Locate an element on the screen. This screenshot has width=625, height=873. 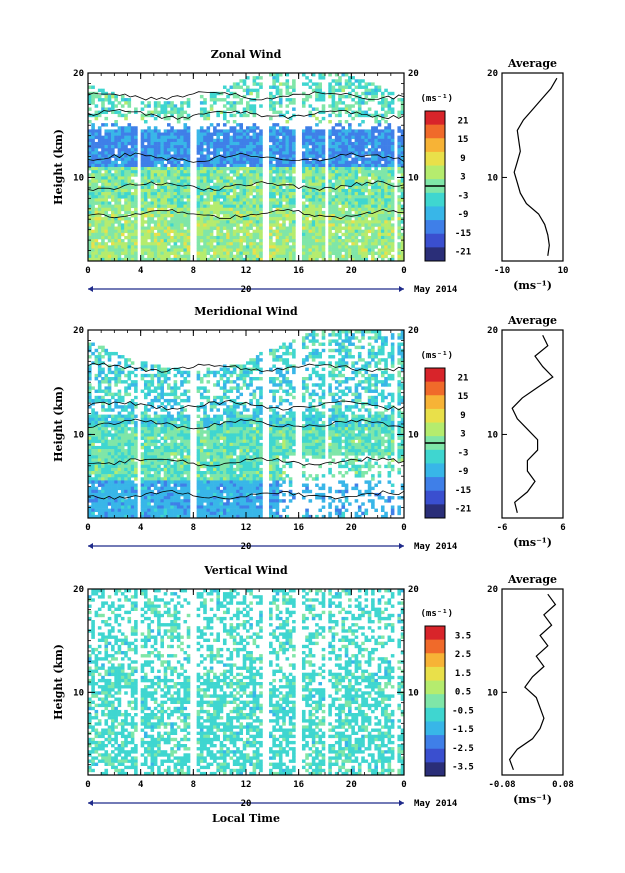
x-tick-label: 4 is located at coordinates (141, 271).